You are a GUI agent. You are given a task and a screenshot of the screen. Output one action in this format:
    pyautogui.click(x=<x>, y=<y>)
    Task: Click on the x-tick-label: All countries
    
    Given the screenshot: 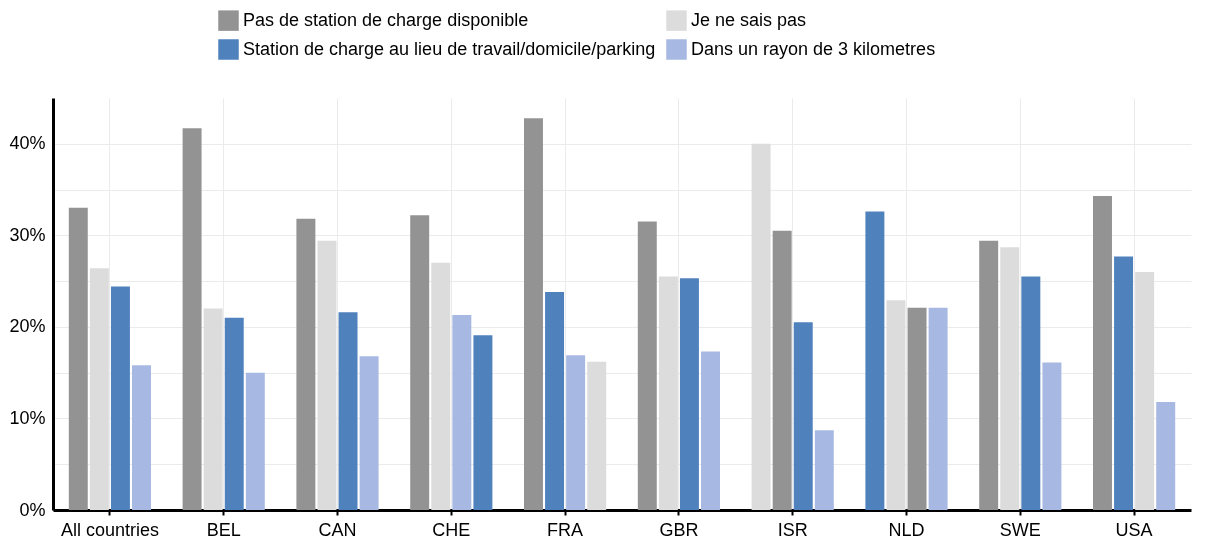 What is the action you would take?
    pyautogui.click(x=109, y=529)
    